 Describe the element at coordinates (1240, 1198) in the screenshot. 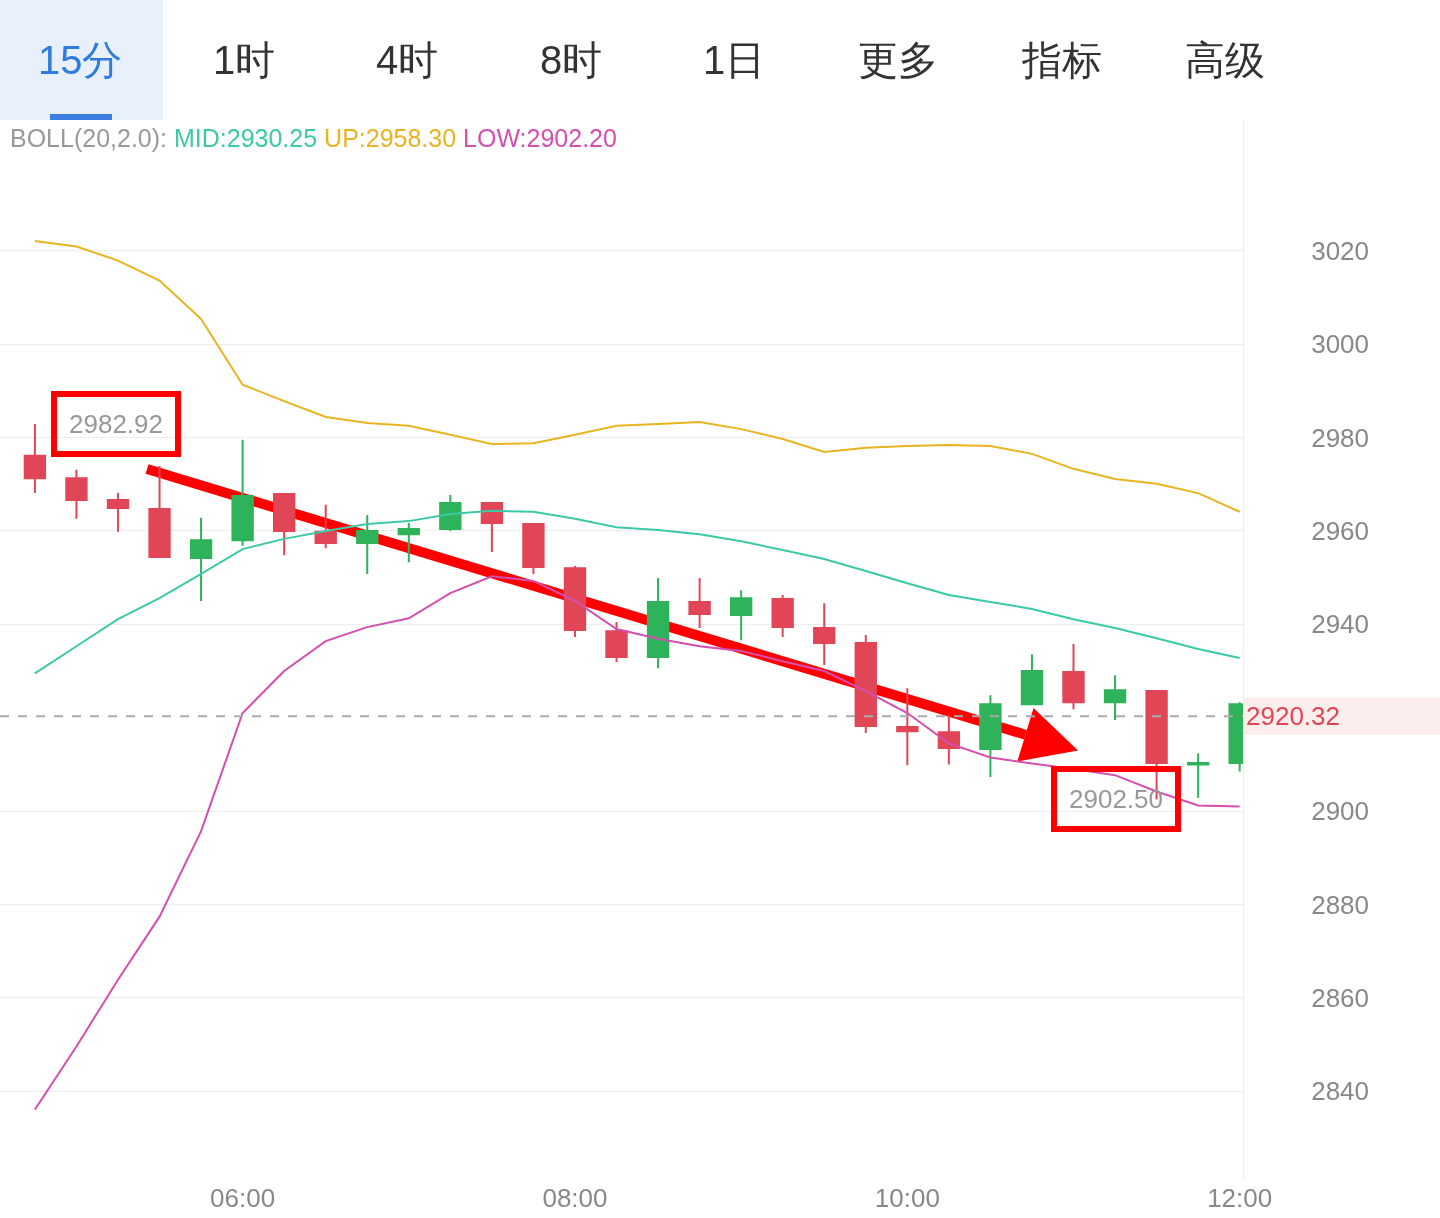

I see `x-tick-label: 12:00` at that location.